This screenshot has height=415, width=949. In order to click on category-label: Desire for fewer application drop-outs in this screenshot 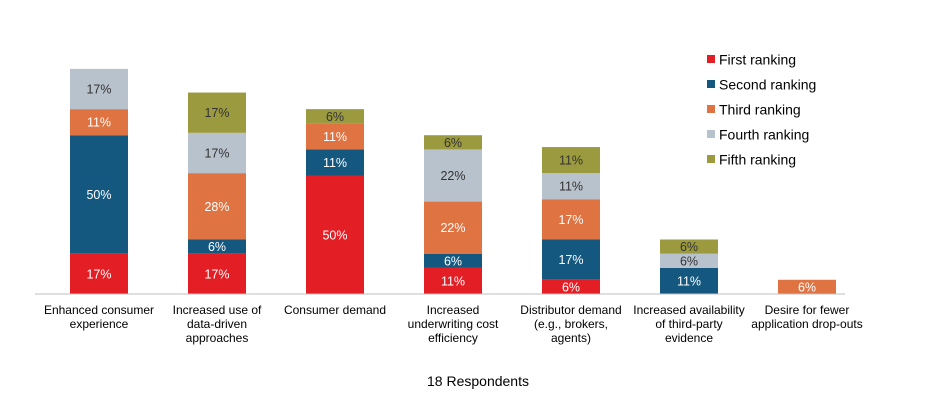, I will do `click(806, 317)`.